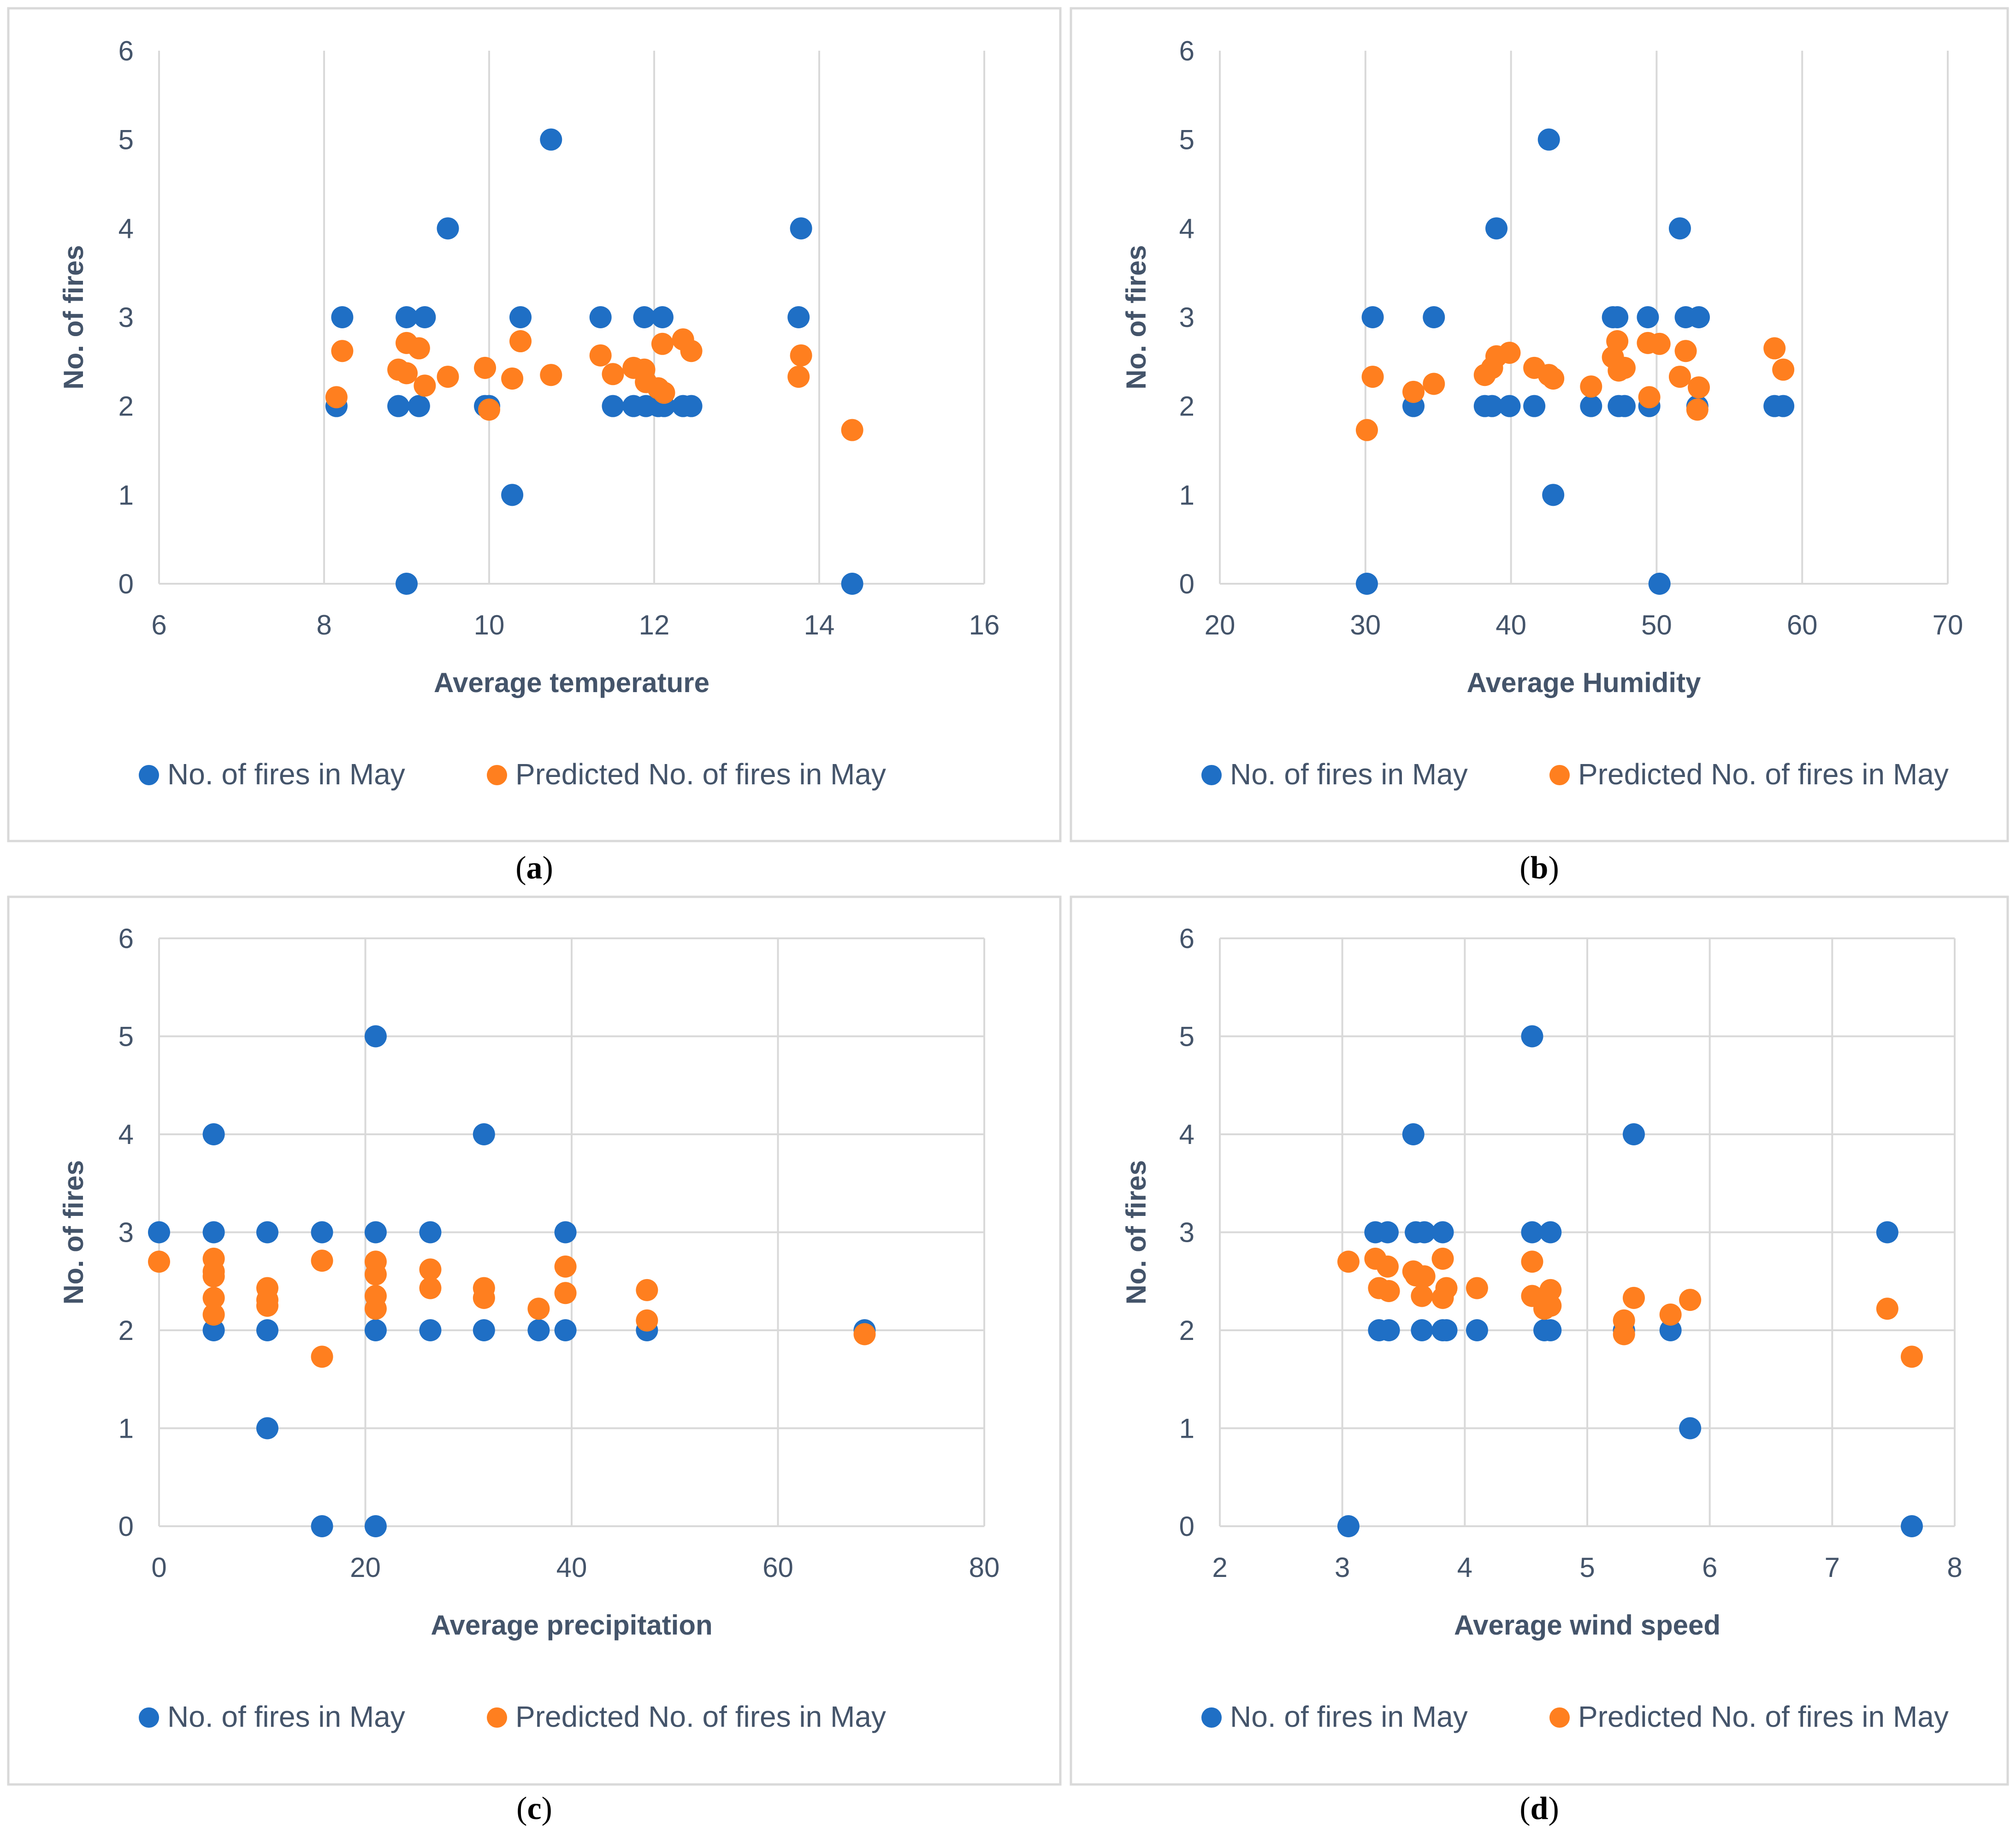  Describe the element at coordinates (1955, 1567) in the screenshot. I see `x-tick-label: 8` at that location.